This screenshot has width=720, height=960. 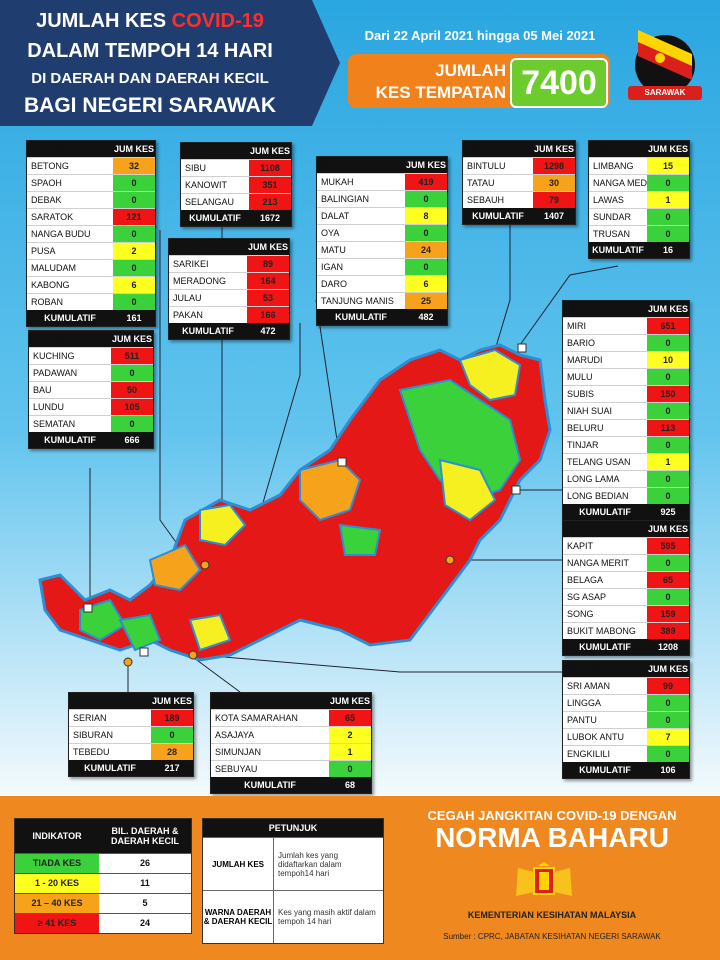 I want to click on indicator-label: TIADA KES, so click(x=57, y=863).